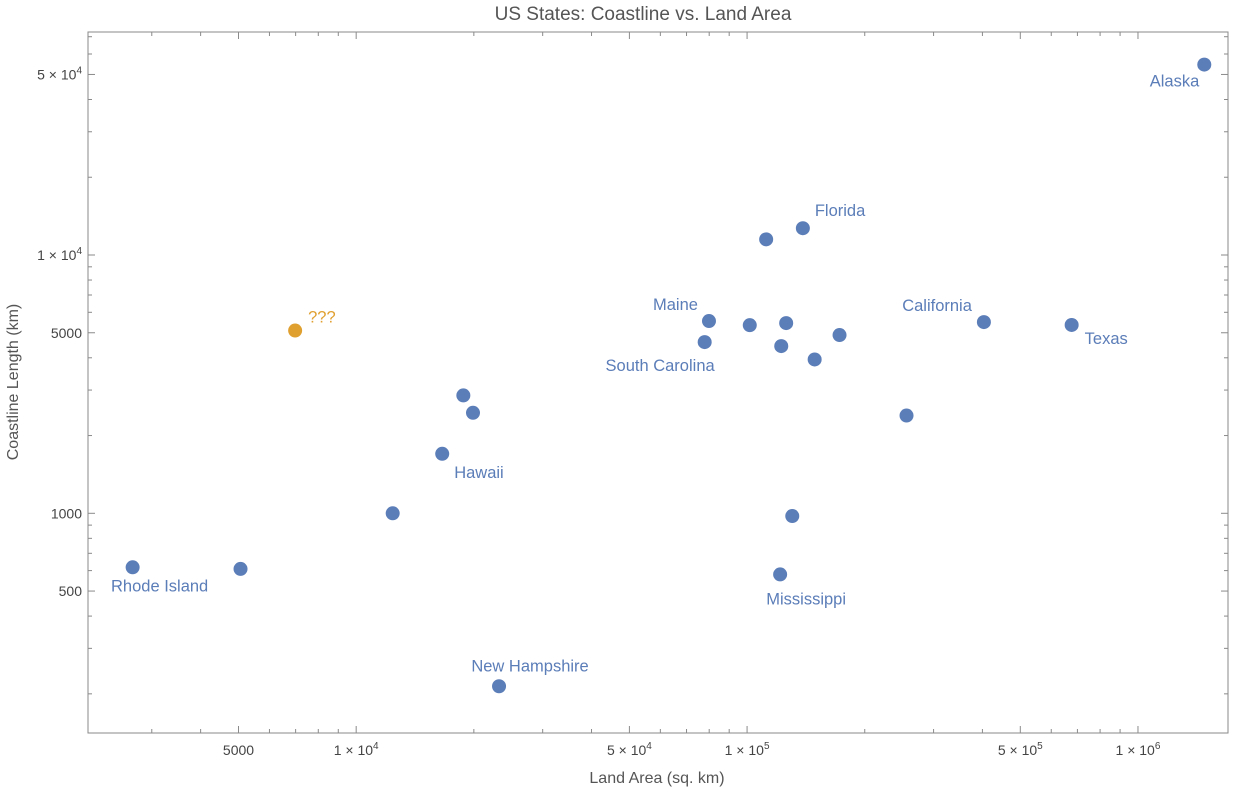  I want to click on x-tick-label: 1 × 10⁶, so click(1138, 749).